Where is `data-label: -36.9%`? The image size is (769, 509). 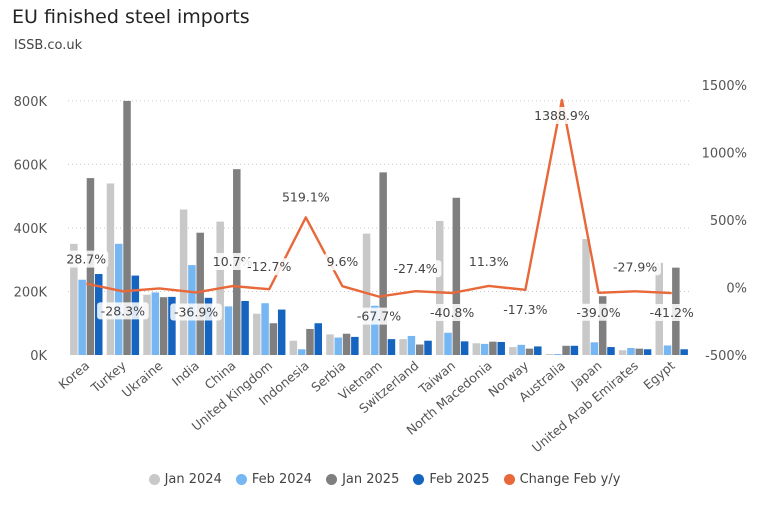 data-label: -36.9% is located at coordinates (196, 311).